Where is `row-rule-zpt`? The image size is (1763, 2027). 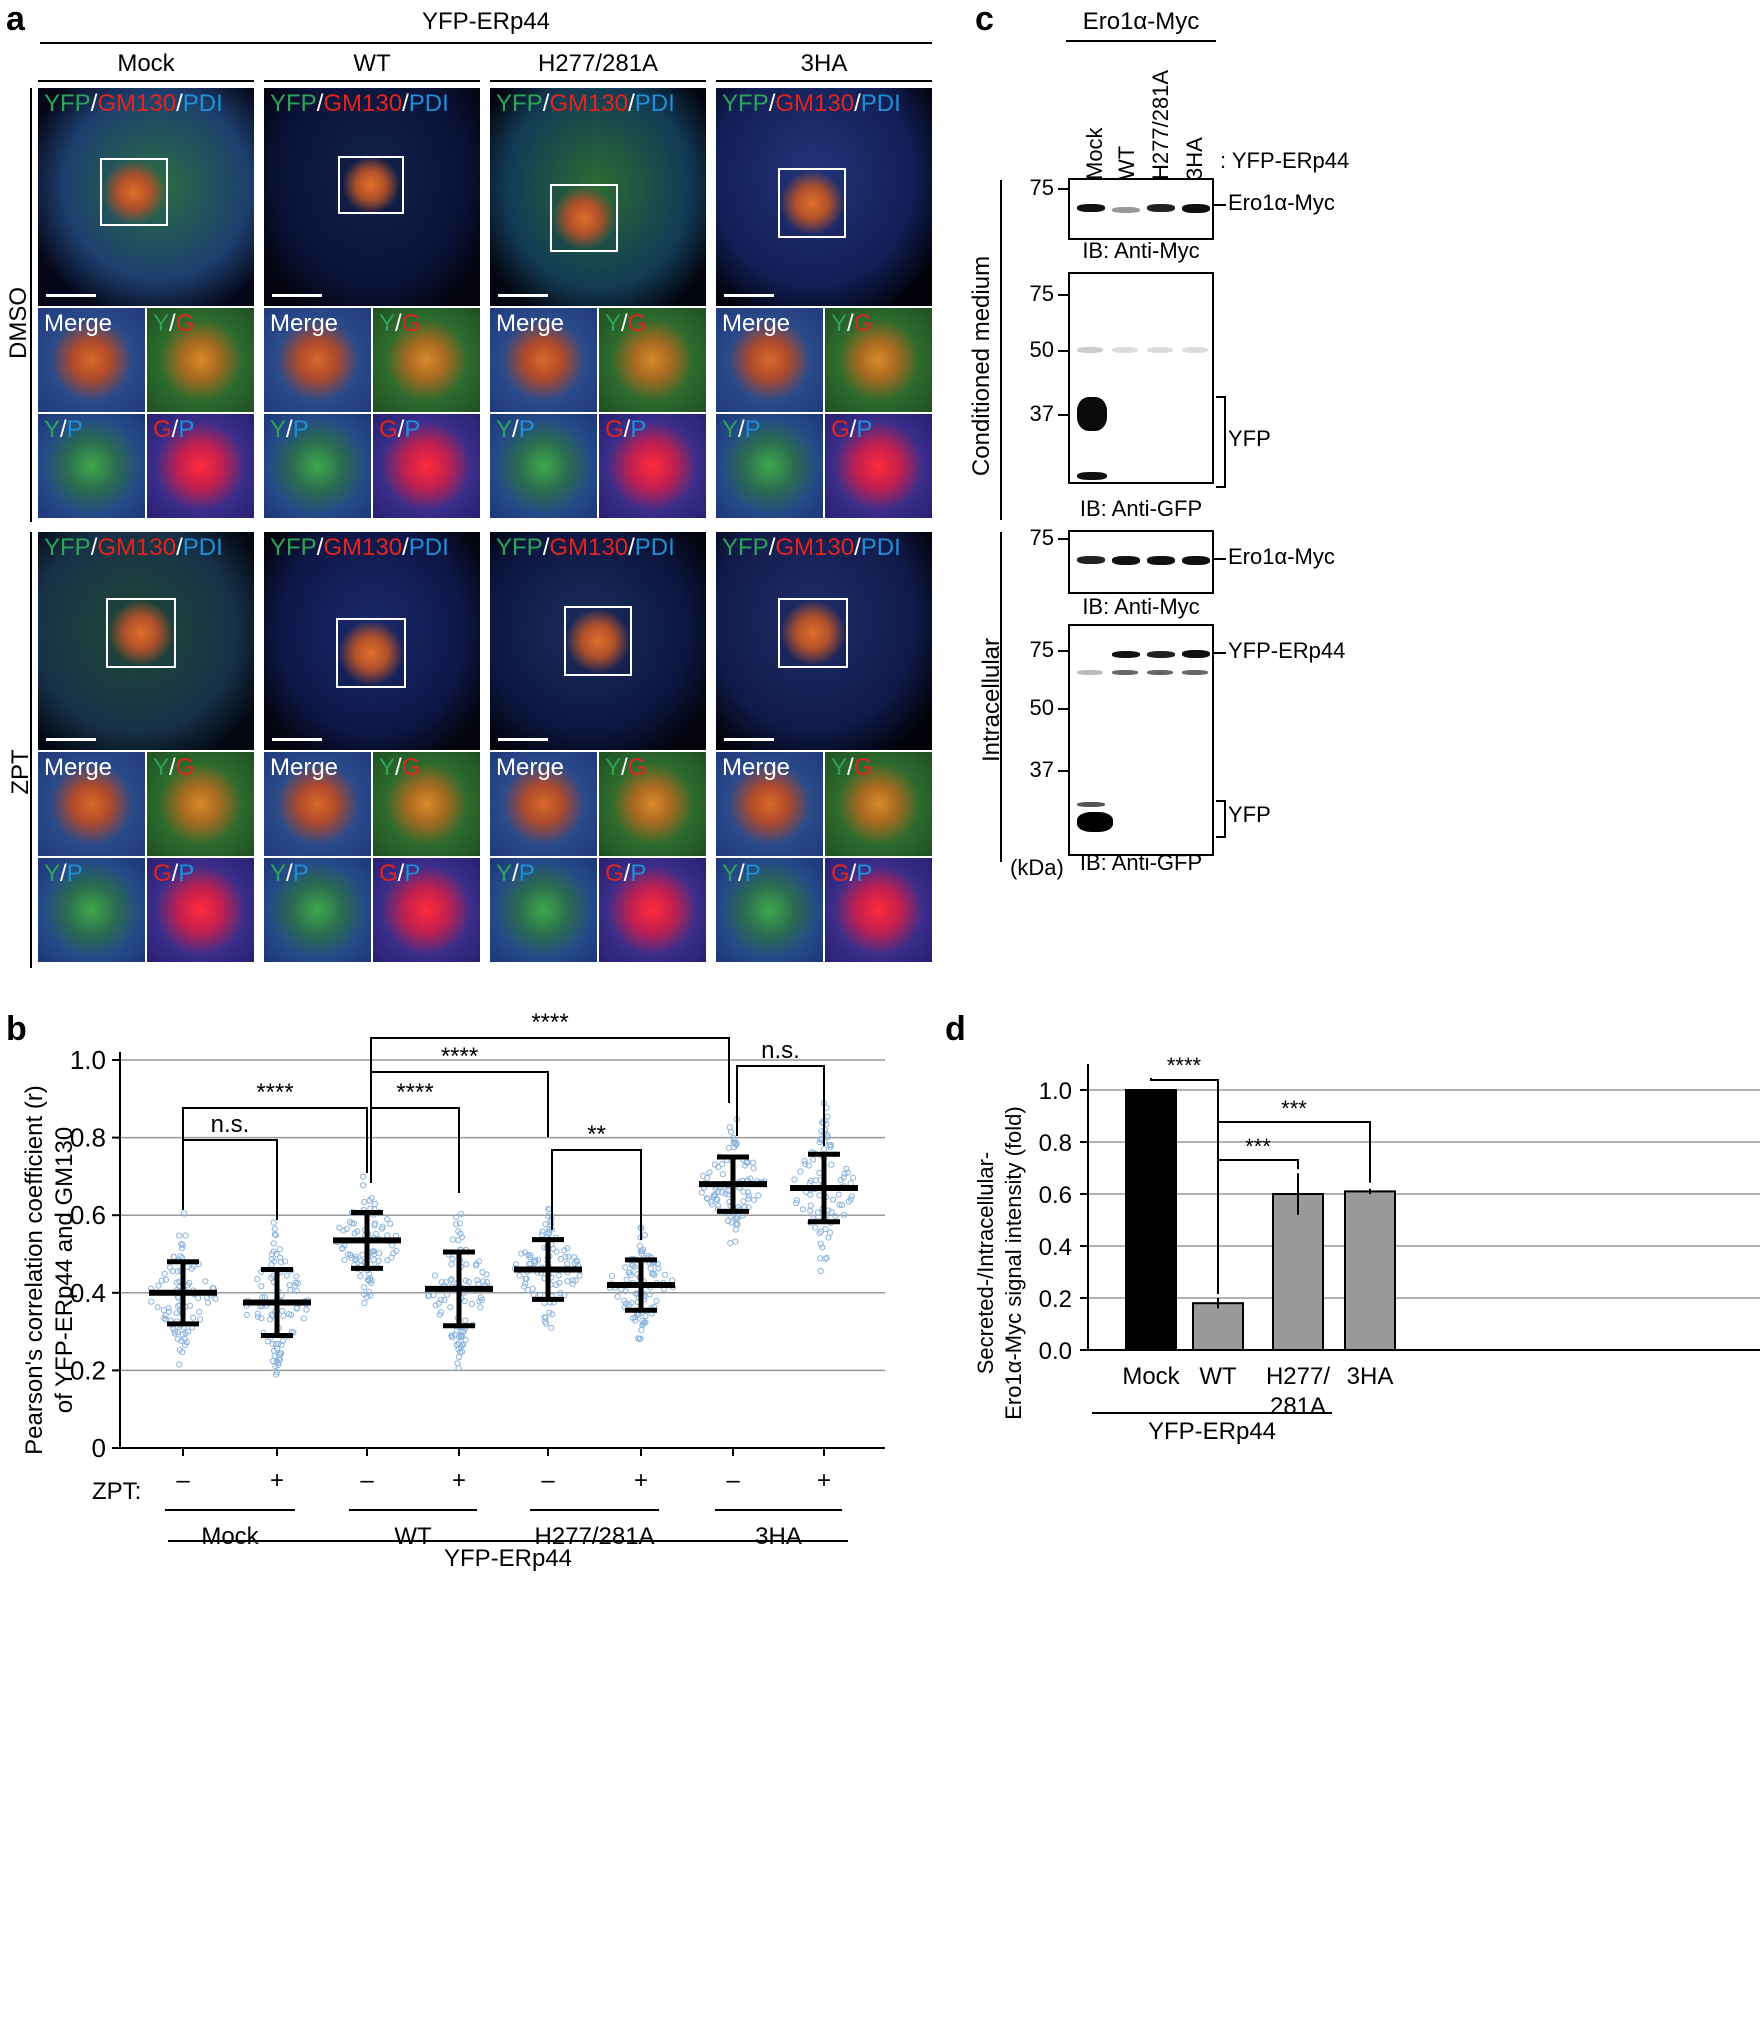
row-rule-zpt is located at coordinates (31, 750).